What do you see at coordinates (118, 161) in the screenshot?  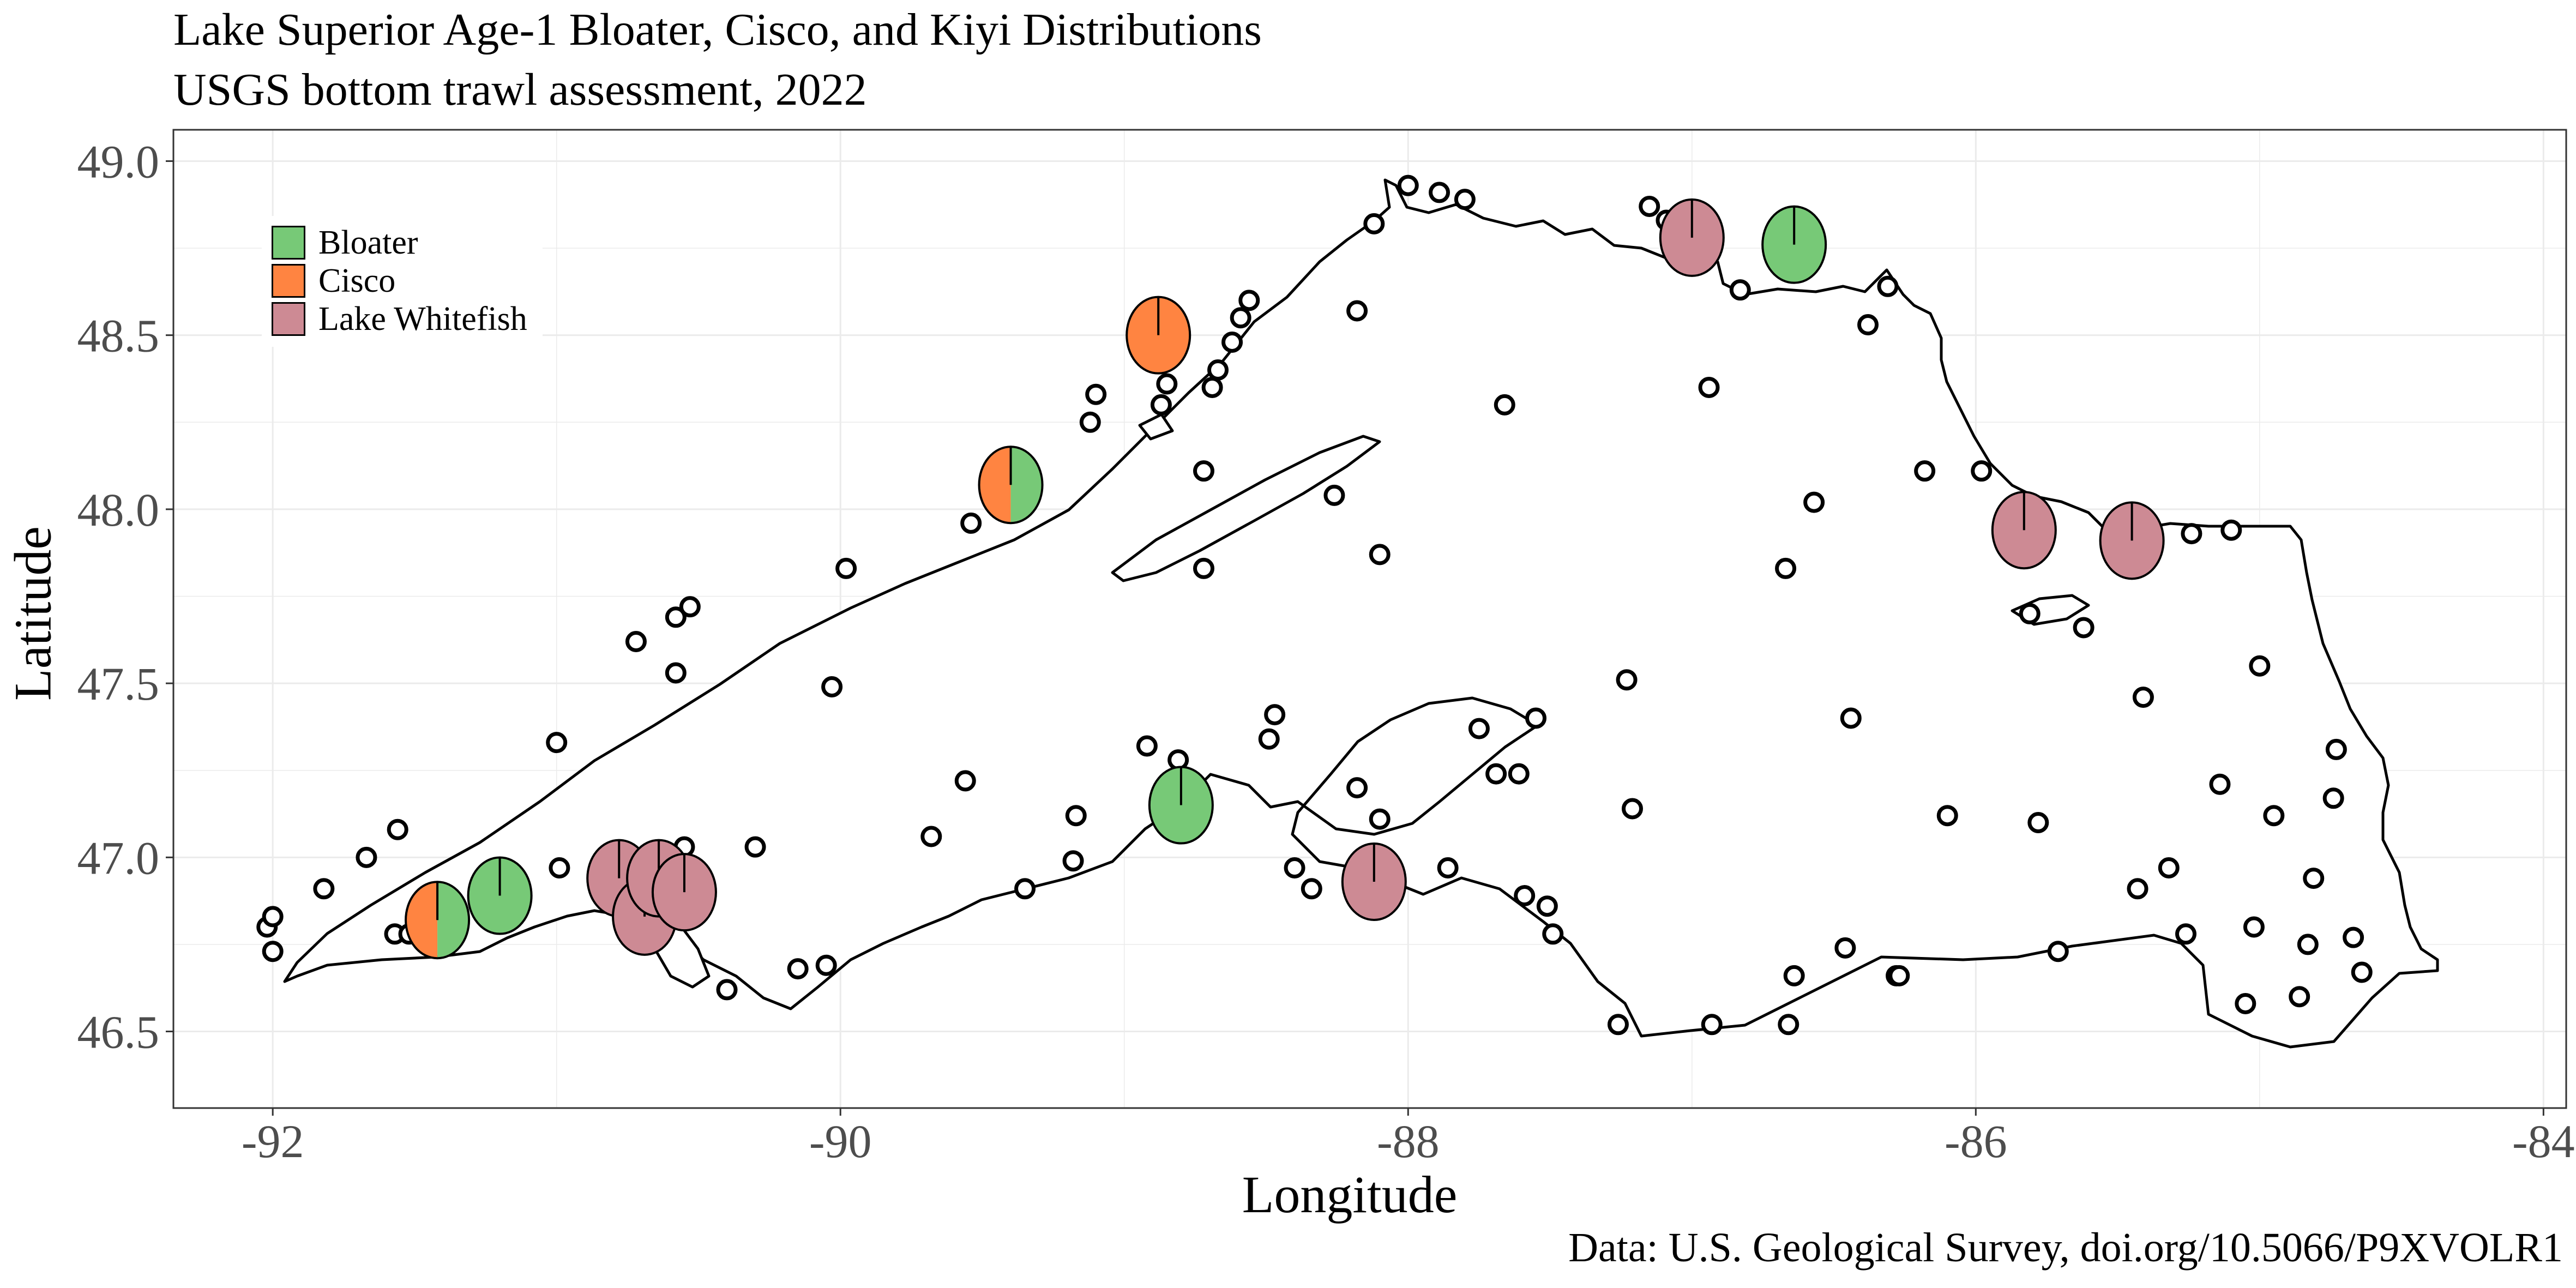 I see `y-tick-label: 49.0` at bounding box center [118, 161].